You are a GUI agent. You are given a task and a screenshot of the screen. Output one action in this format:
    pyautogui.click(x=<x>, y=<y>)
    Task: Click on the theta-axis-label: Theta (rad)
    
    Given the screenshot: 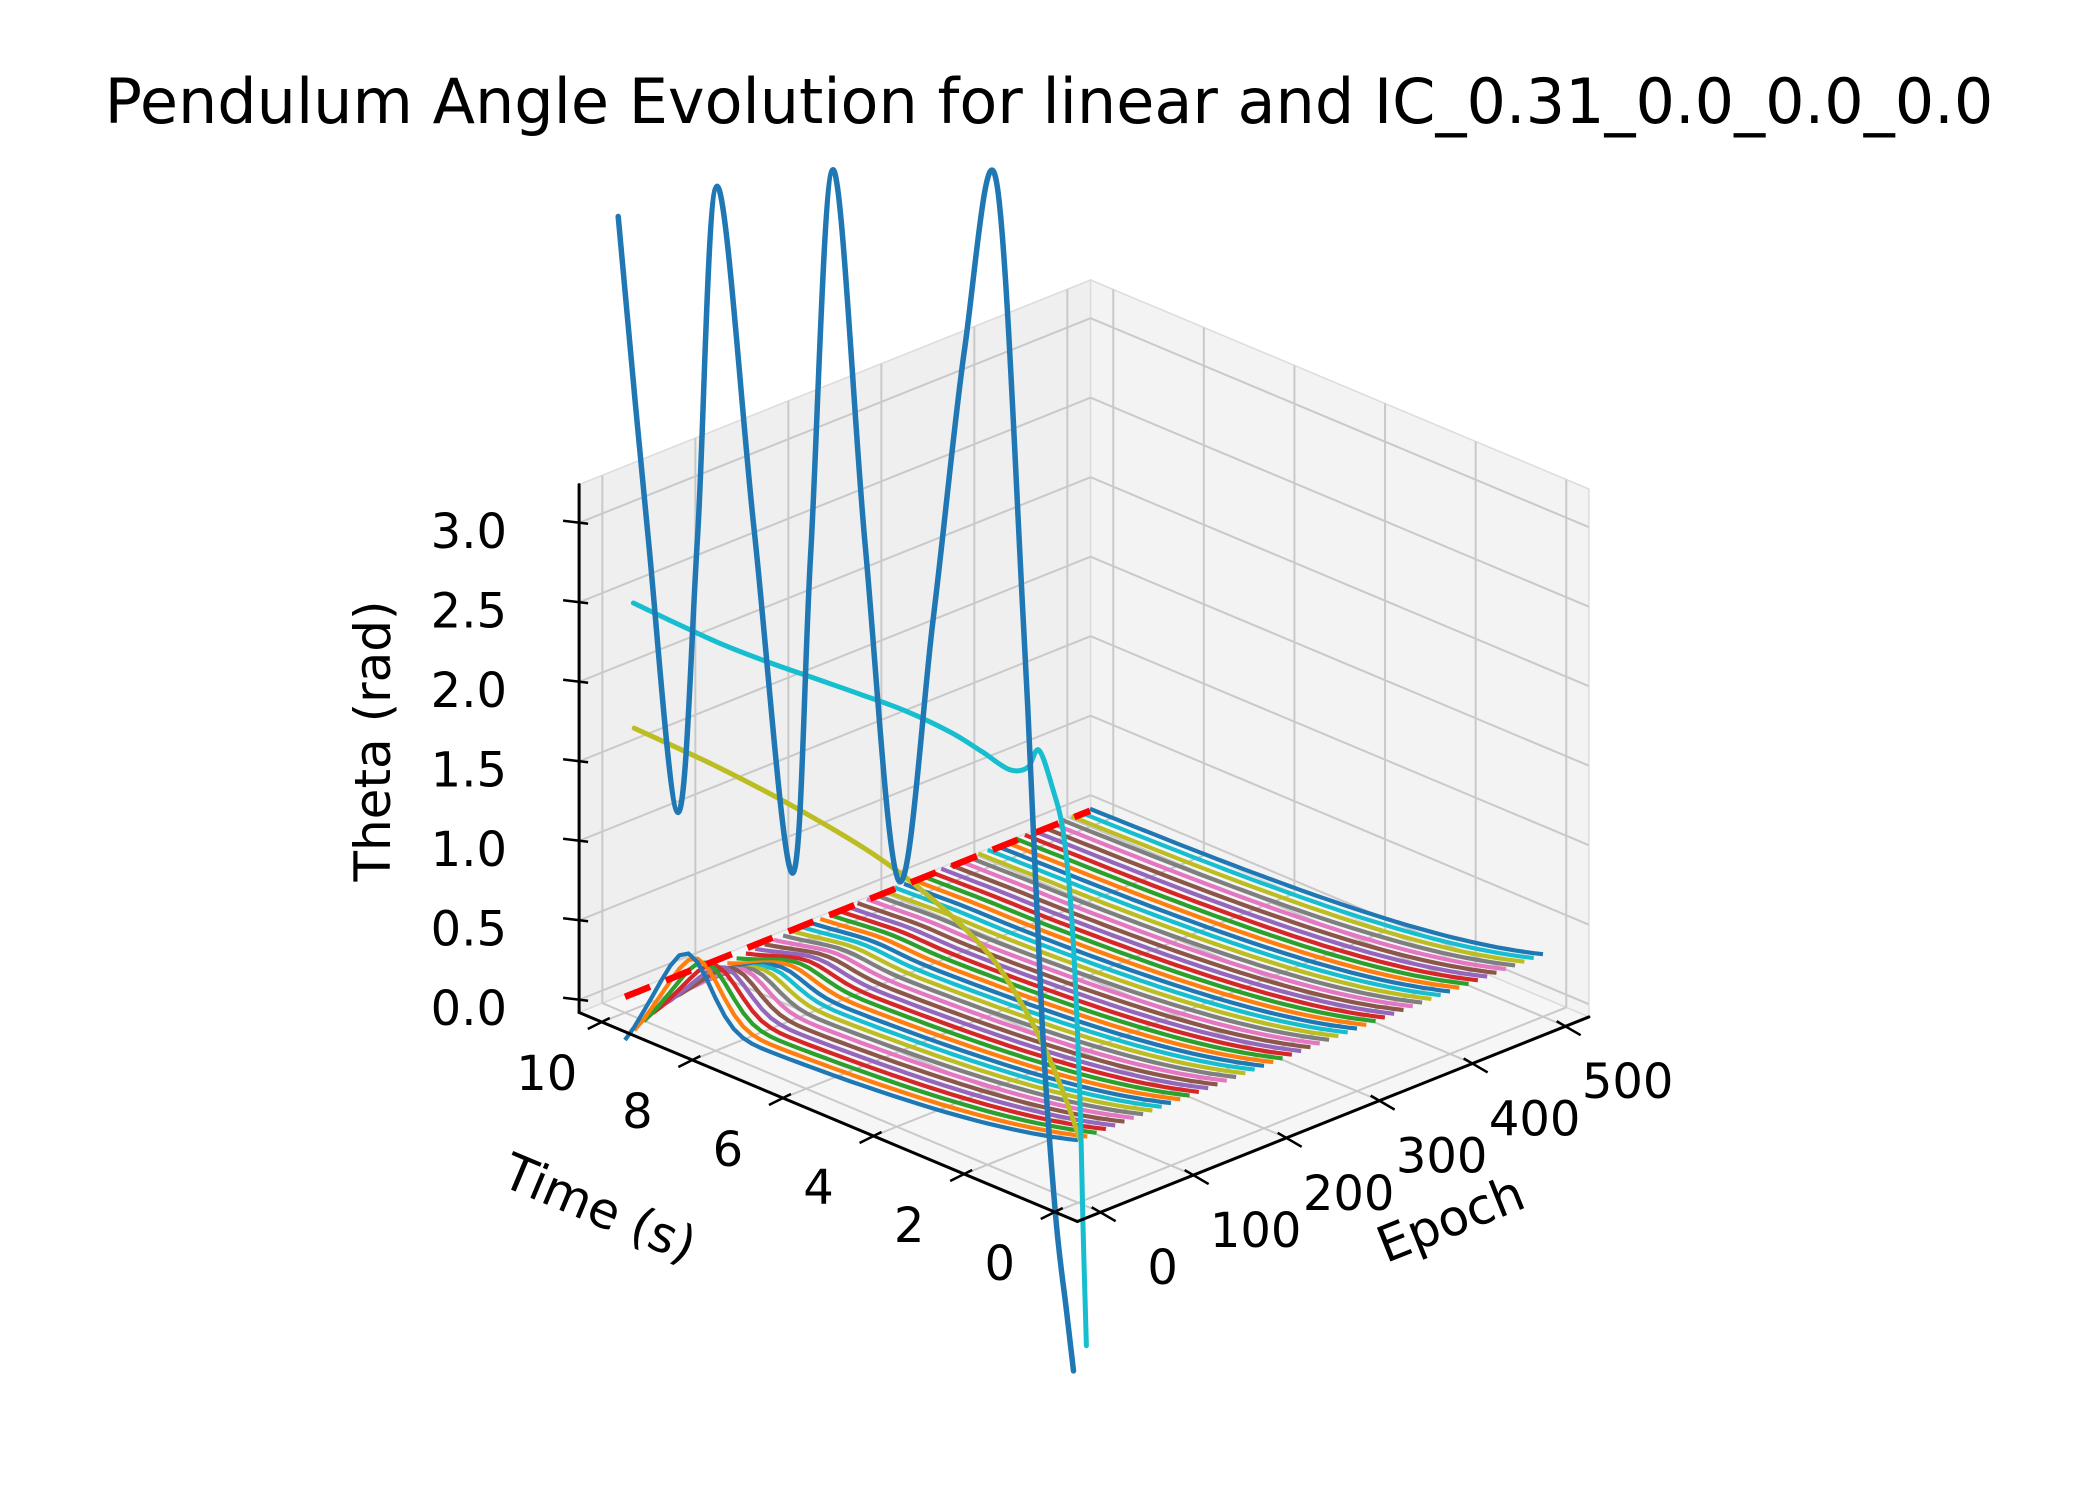 What is the action you would take?
    pyautogui.click(x=373, y=741)
    